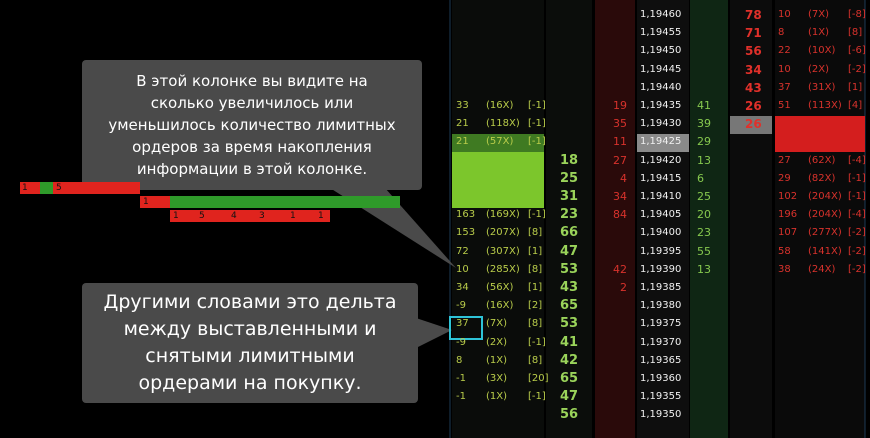 The image size is (870, 438). I want to click on delta-column, so click(498, 219).